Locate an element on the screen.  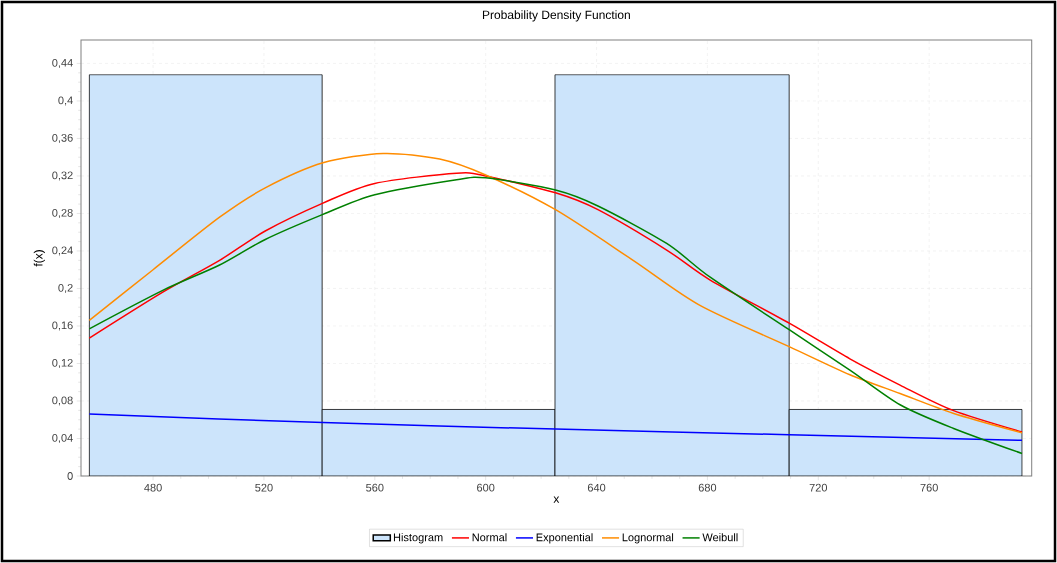
y-tick-label: 0,24 is located at coordinates (62, 251).